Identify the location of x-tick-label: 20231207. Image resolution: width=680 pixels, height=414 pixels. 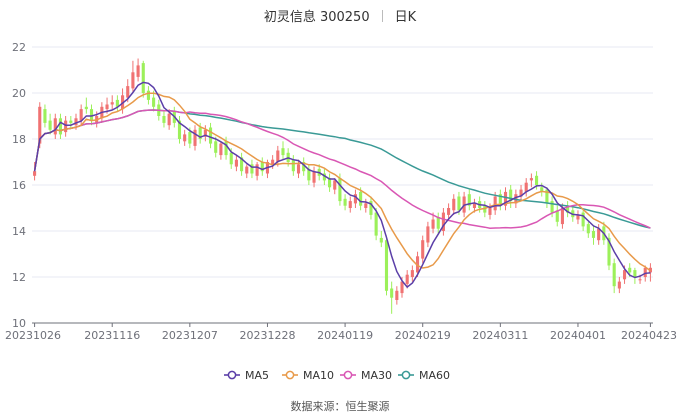
(190, 335).